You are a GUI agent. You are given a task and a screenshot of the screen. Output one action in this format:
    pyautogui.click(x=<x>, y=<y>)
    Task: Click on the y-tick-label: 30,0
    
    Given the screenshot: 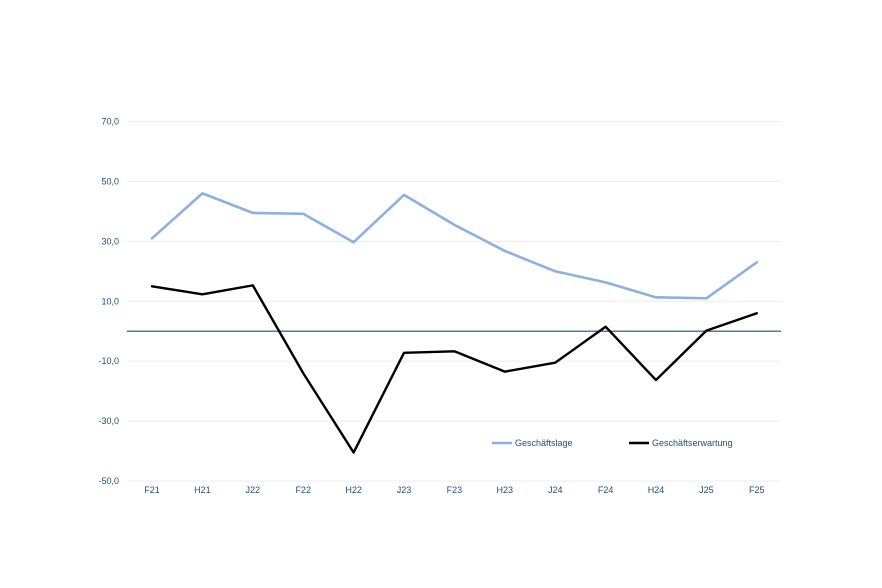 What is the action you would take?
    pyautogui.click(x=110, y=241)
    